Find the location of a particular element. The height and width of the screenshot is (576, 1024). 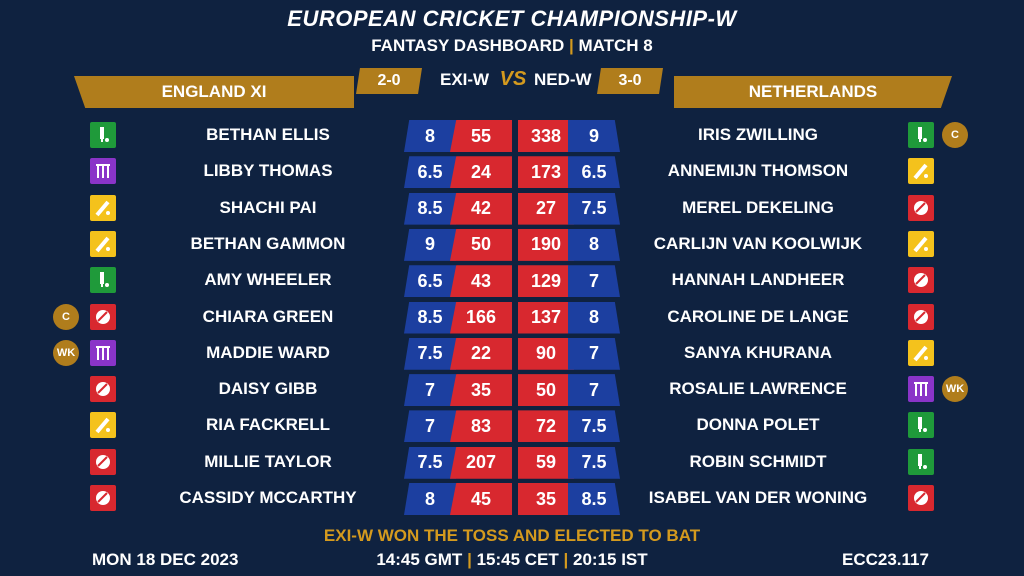

player-name-left: CHIARA GREEN is located at coordinates (268, 316).